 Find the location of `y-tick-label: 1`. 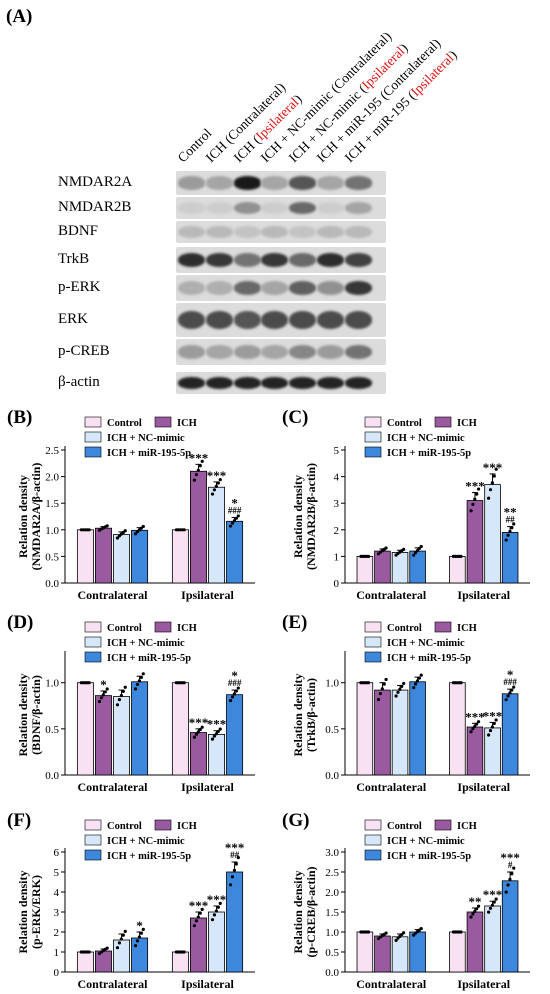

y-tick-label: 1 is located at coordinates (337, 557).